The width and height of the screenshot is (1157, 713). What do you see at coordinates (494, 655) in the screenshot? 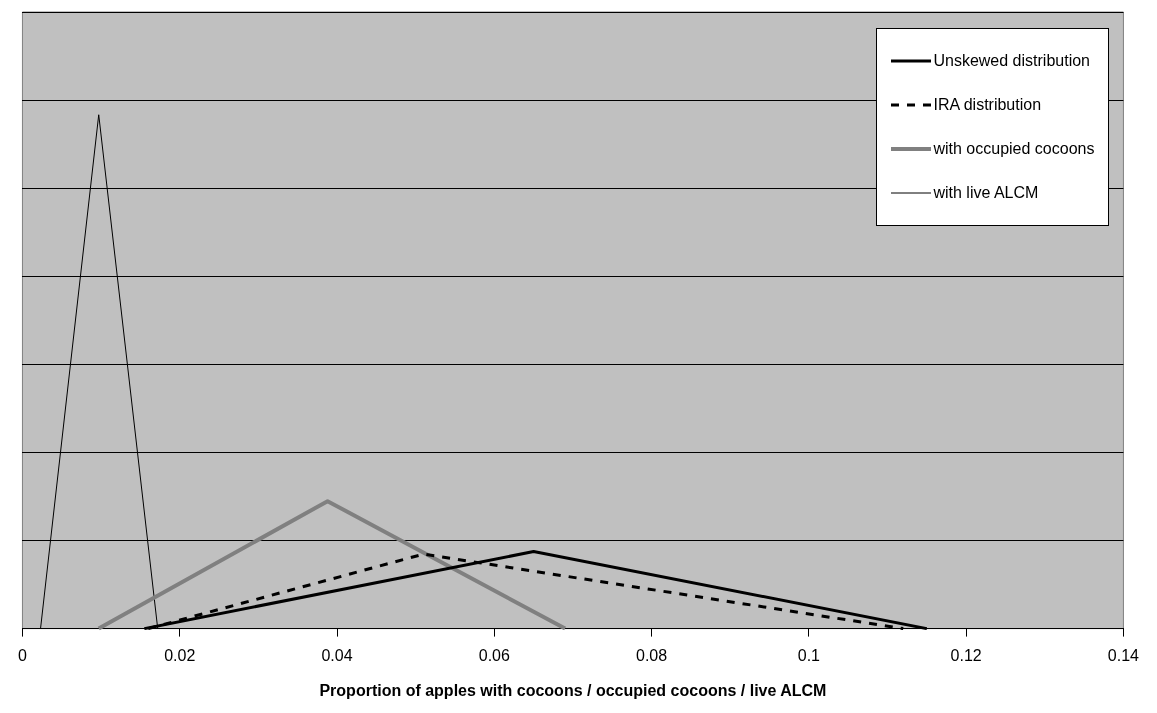
I see `x-tick-label: 0.06` at bounding box center [494, 655].